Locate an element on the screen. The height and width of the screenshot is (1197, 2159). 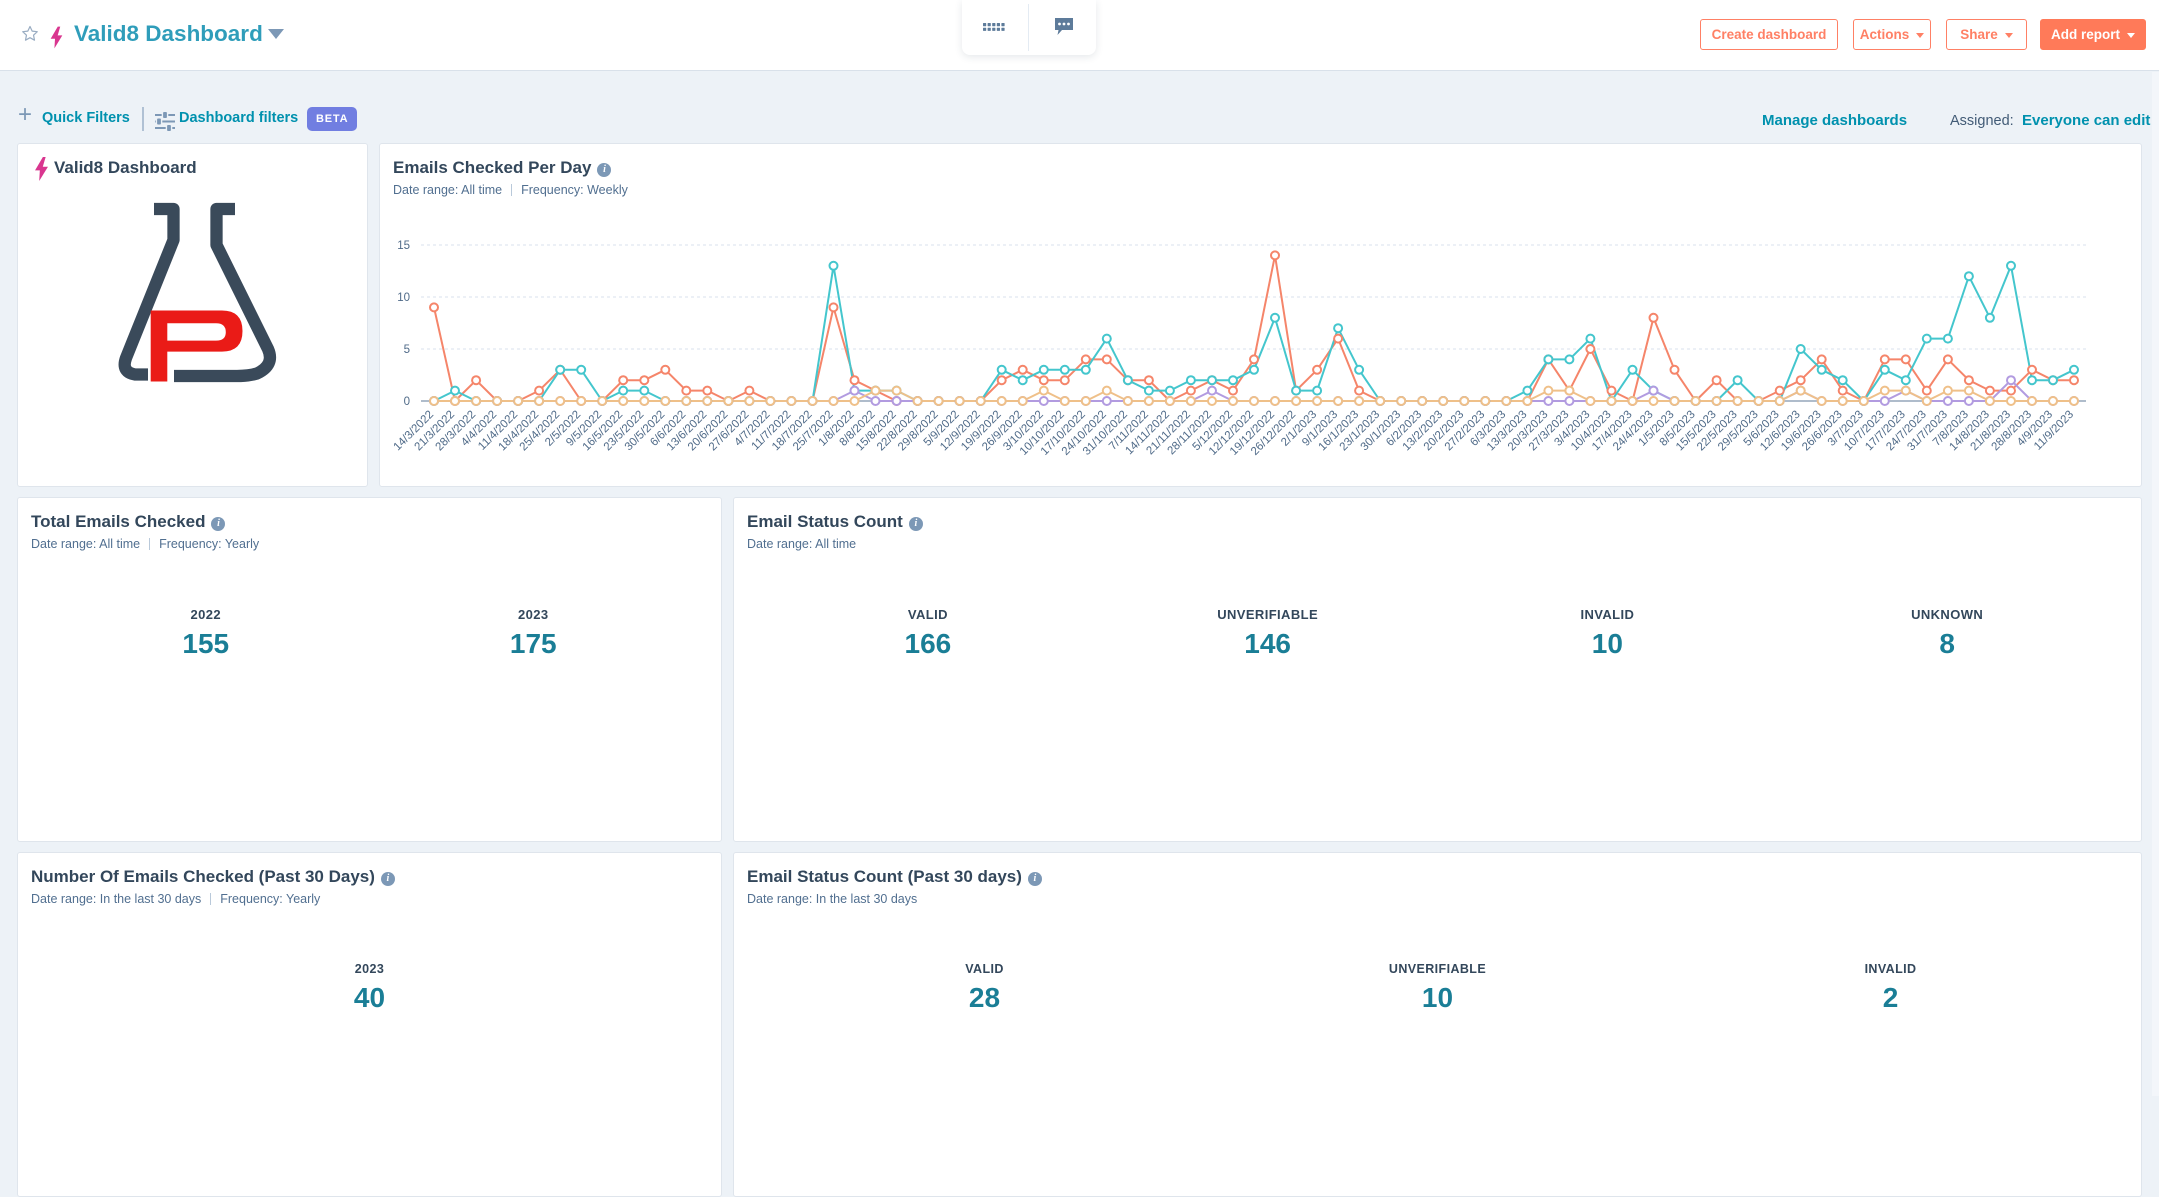
svg-text: 10 is located at coordinates (403, 298).